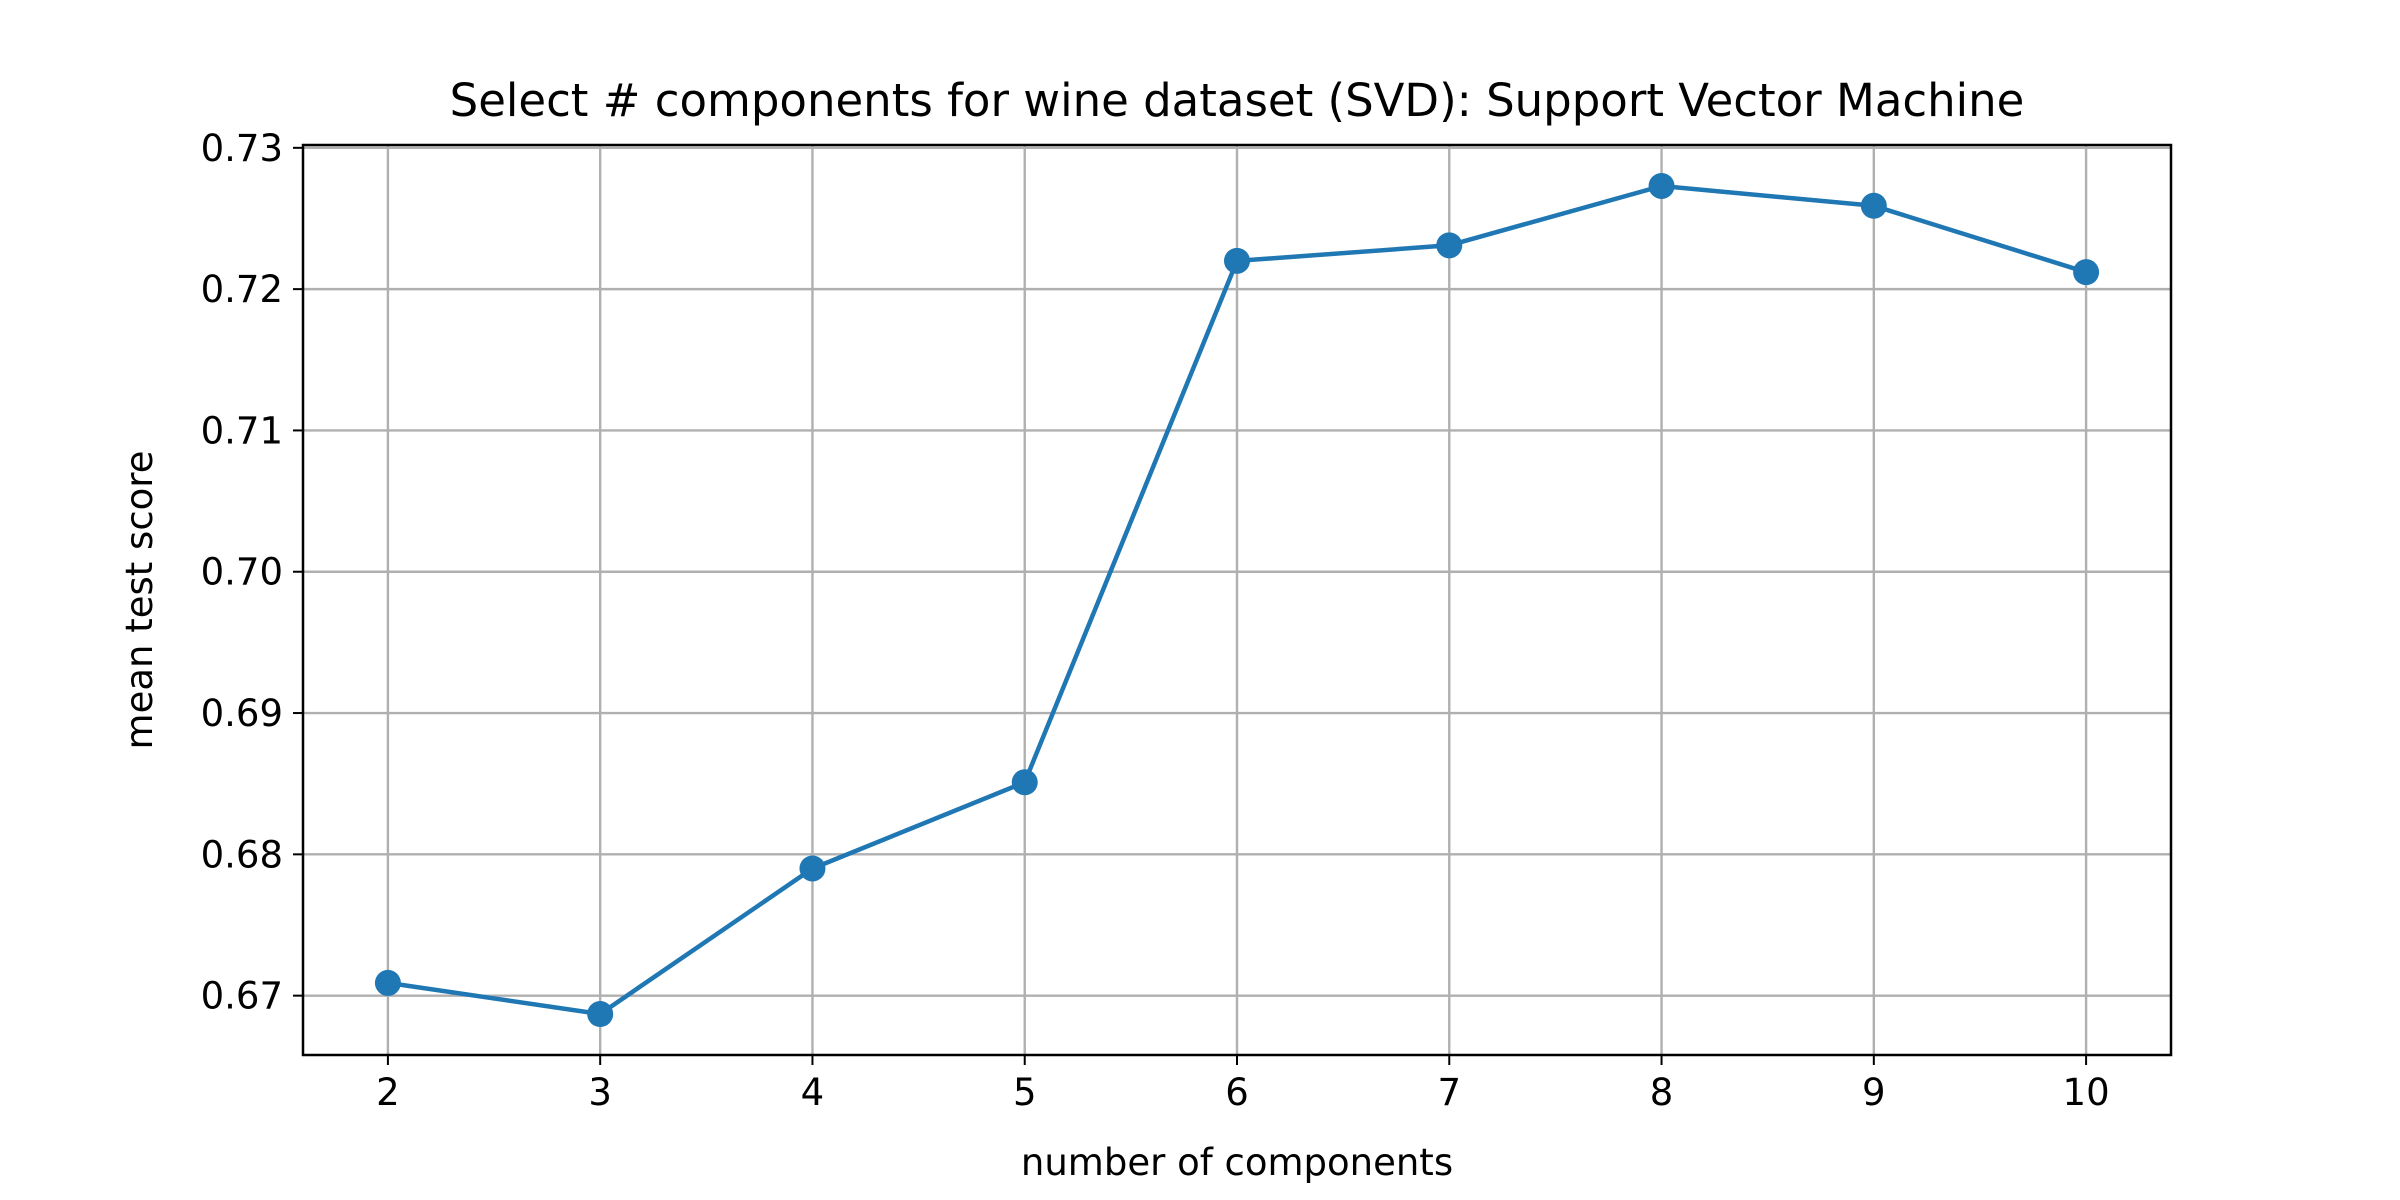 This screenshot has width=2400, height=1200. What do you see at coordinates (242, 289) in the screenshot?
I see `y-tick-label: 0.72` at bounding box center [242, 289].